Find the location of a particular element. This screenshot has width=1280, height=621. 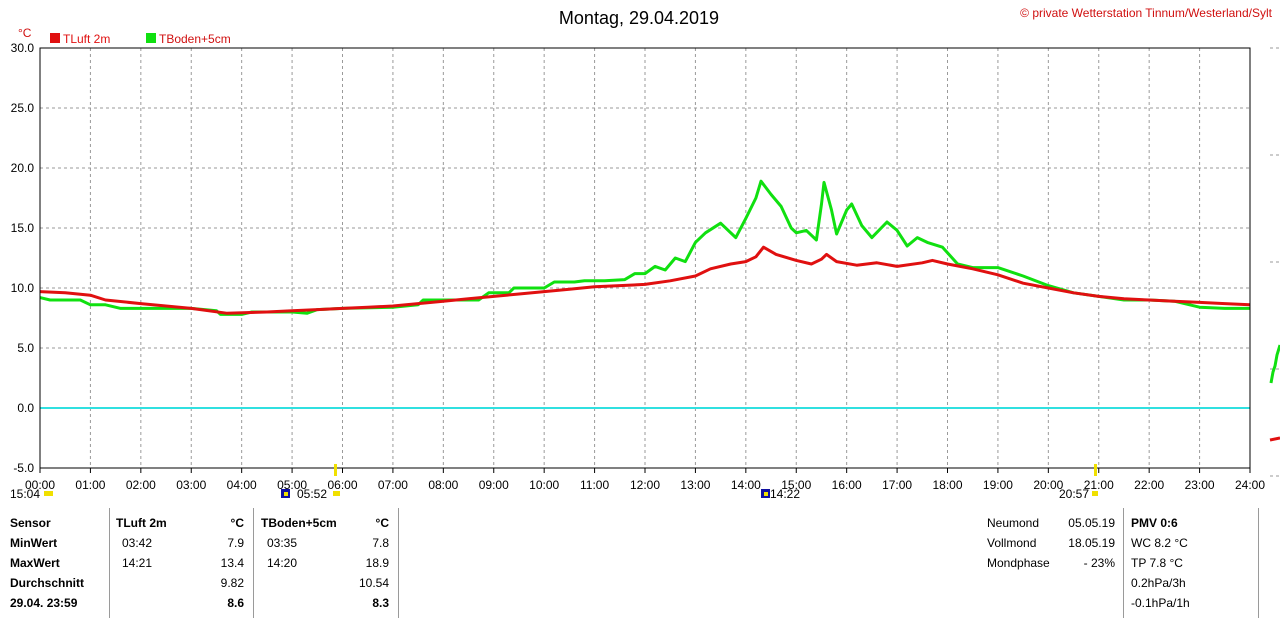

x-tick-label: 16:00 is located at coordinates (847, 485).